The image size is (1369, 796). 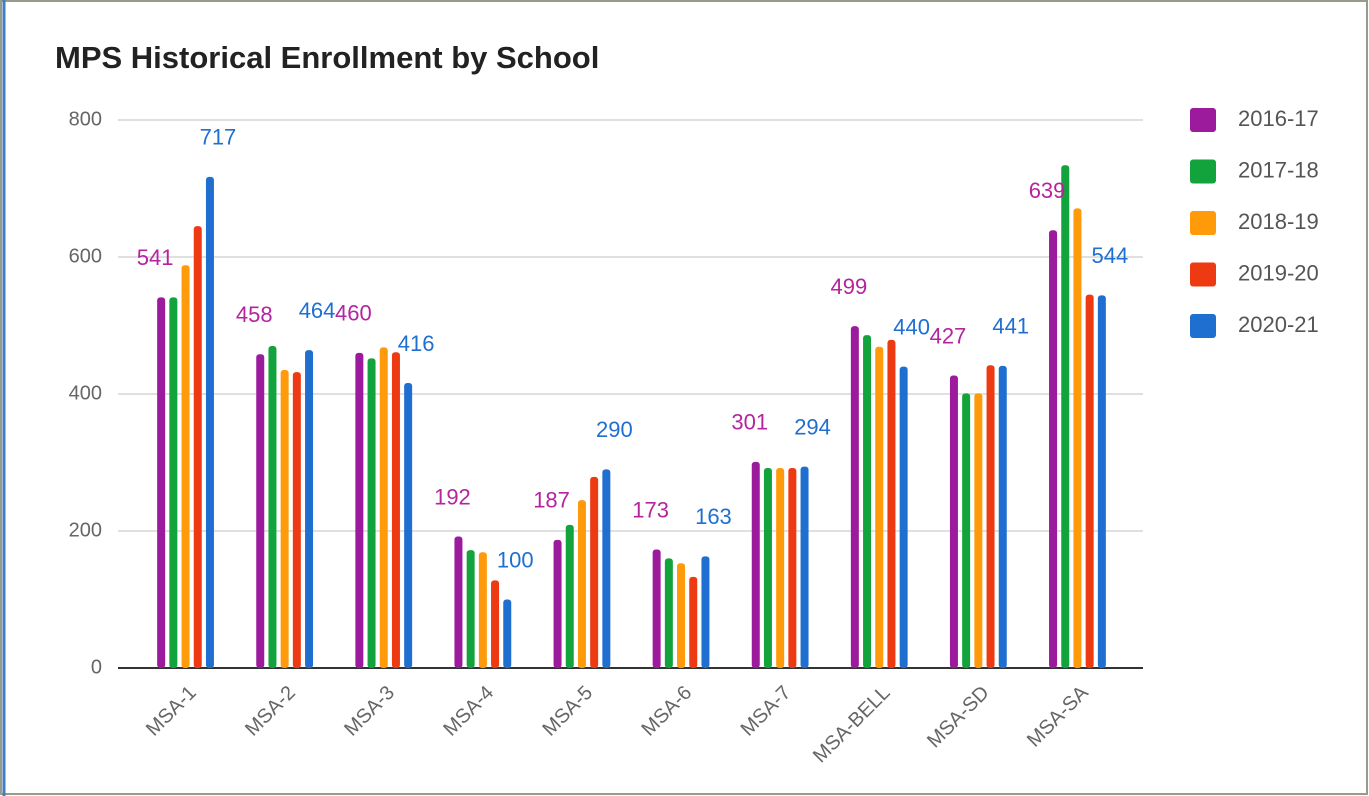 I want to click on y-tick-label: 400, so click(x=85, y=393).